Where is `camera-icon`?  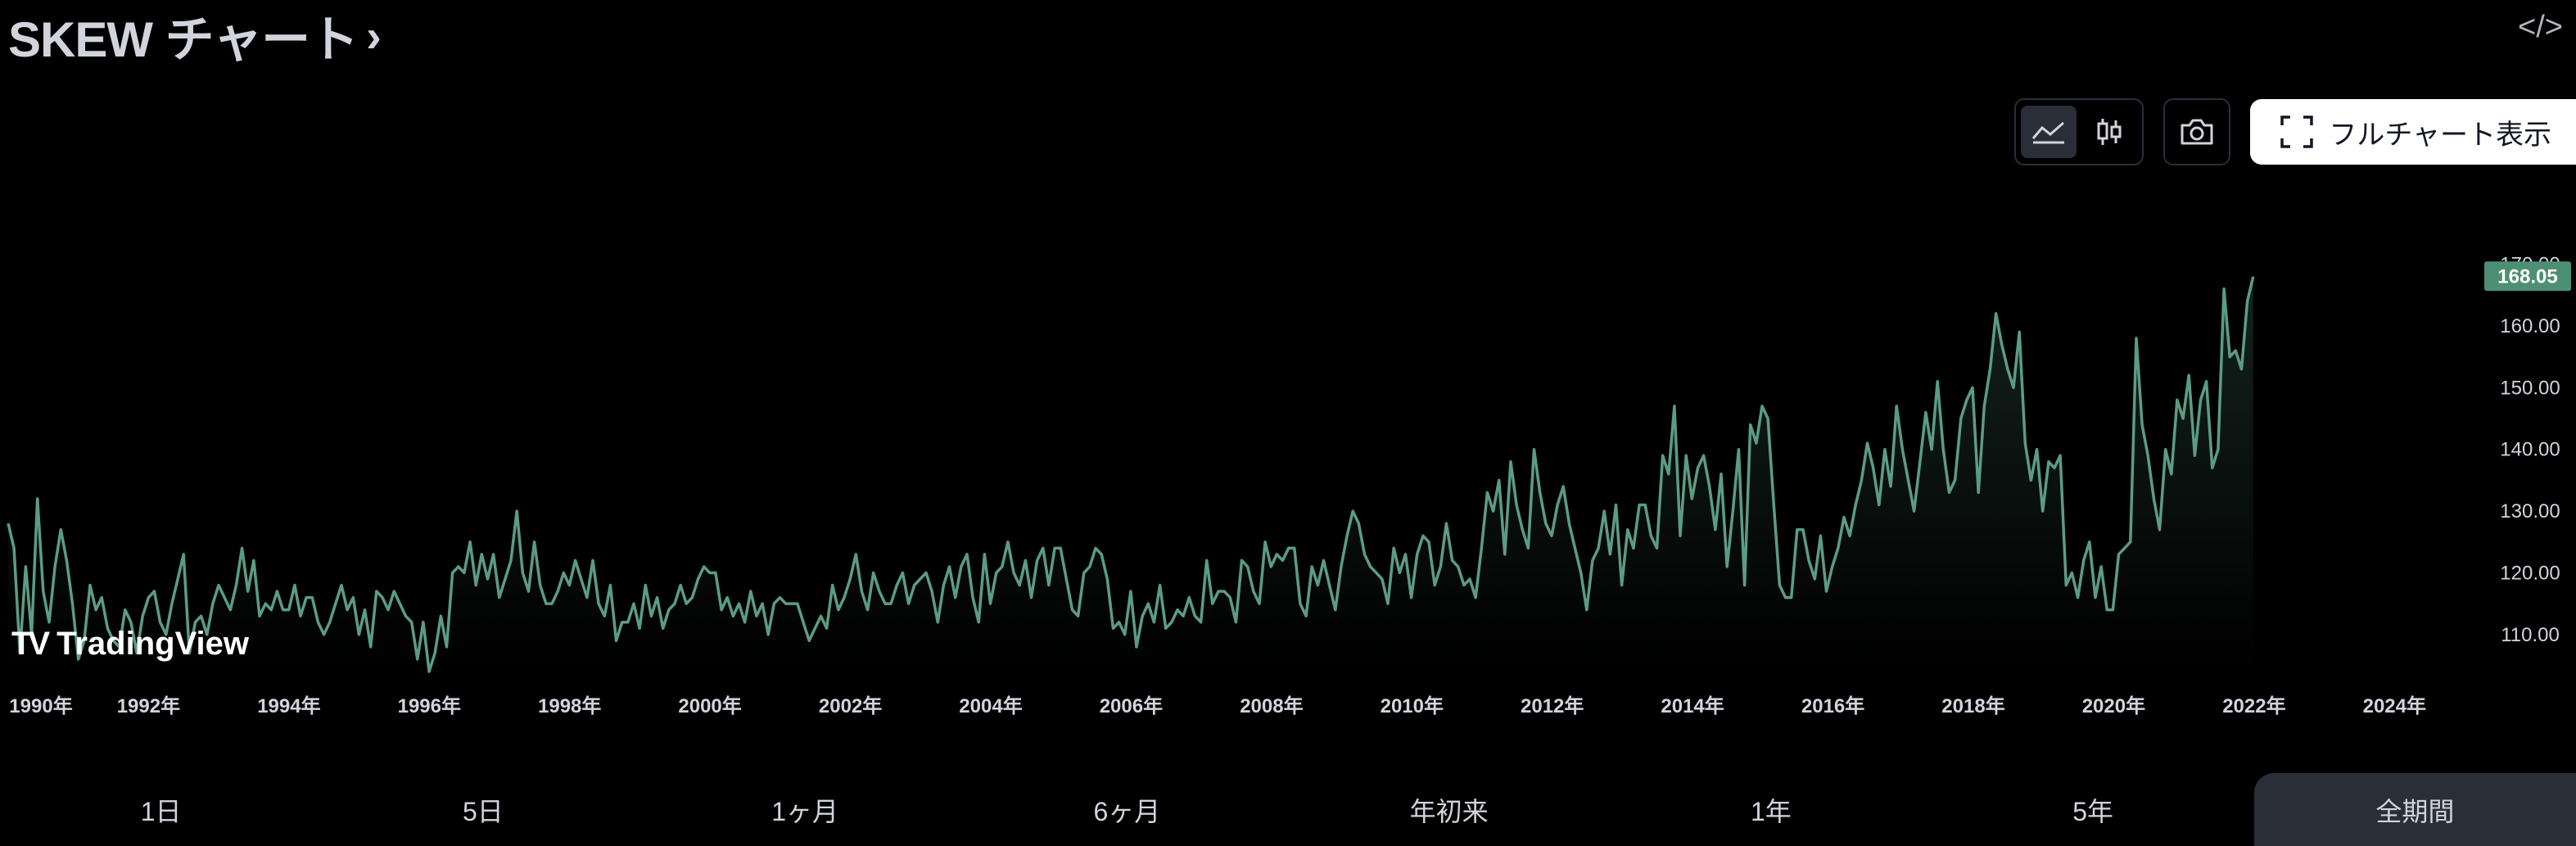
camera-icon is located at coordinates (2197, 132).